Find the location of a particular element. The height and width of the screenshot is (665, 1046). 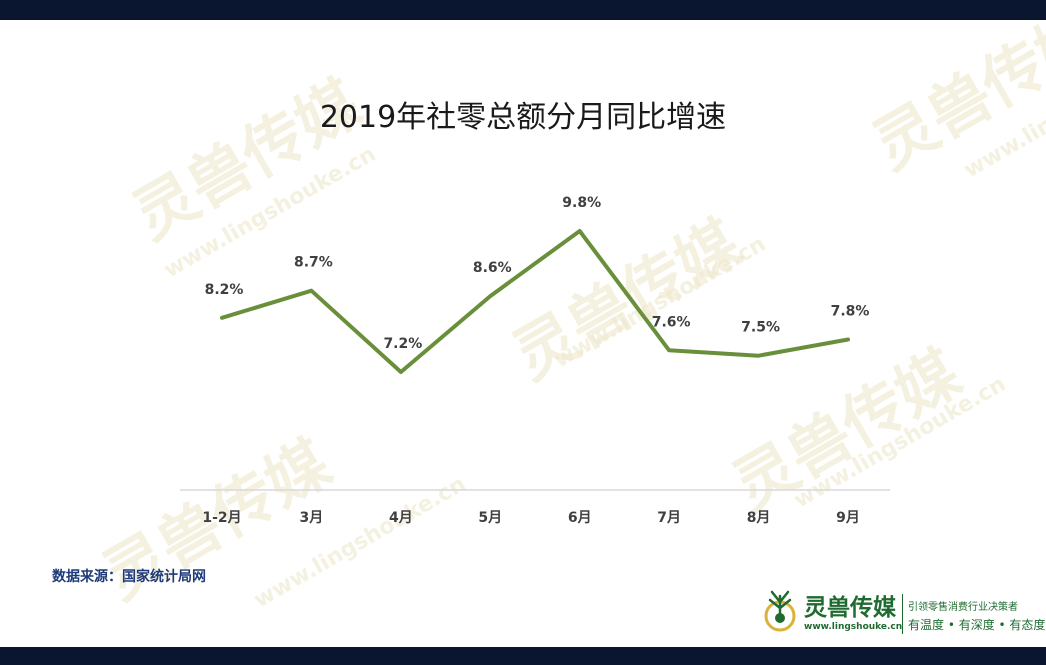

logo-slogan-2: 有温度 • 有深度 • 有态度 is located at coordinates (977, 625).